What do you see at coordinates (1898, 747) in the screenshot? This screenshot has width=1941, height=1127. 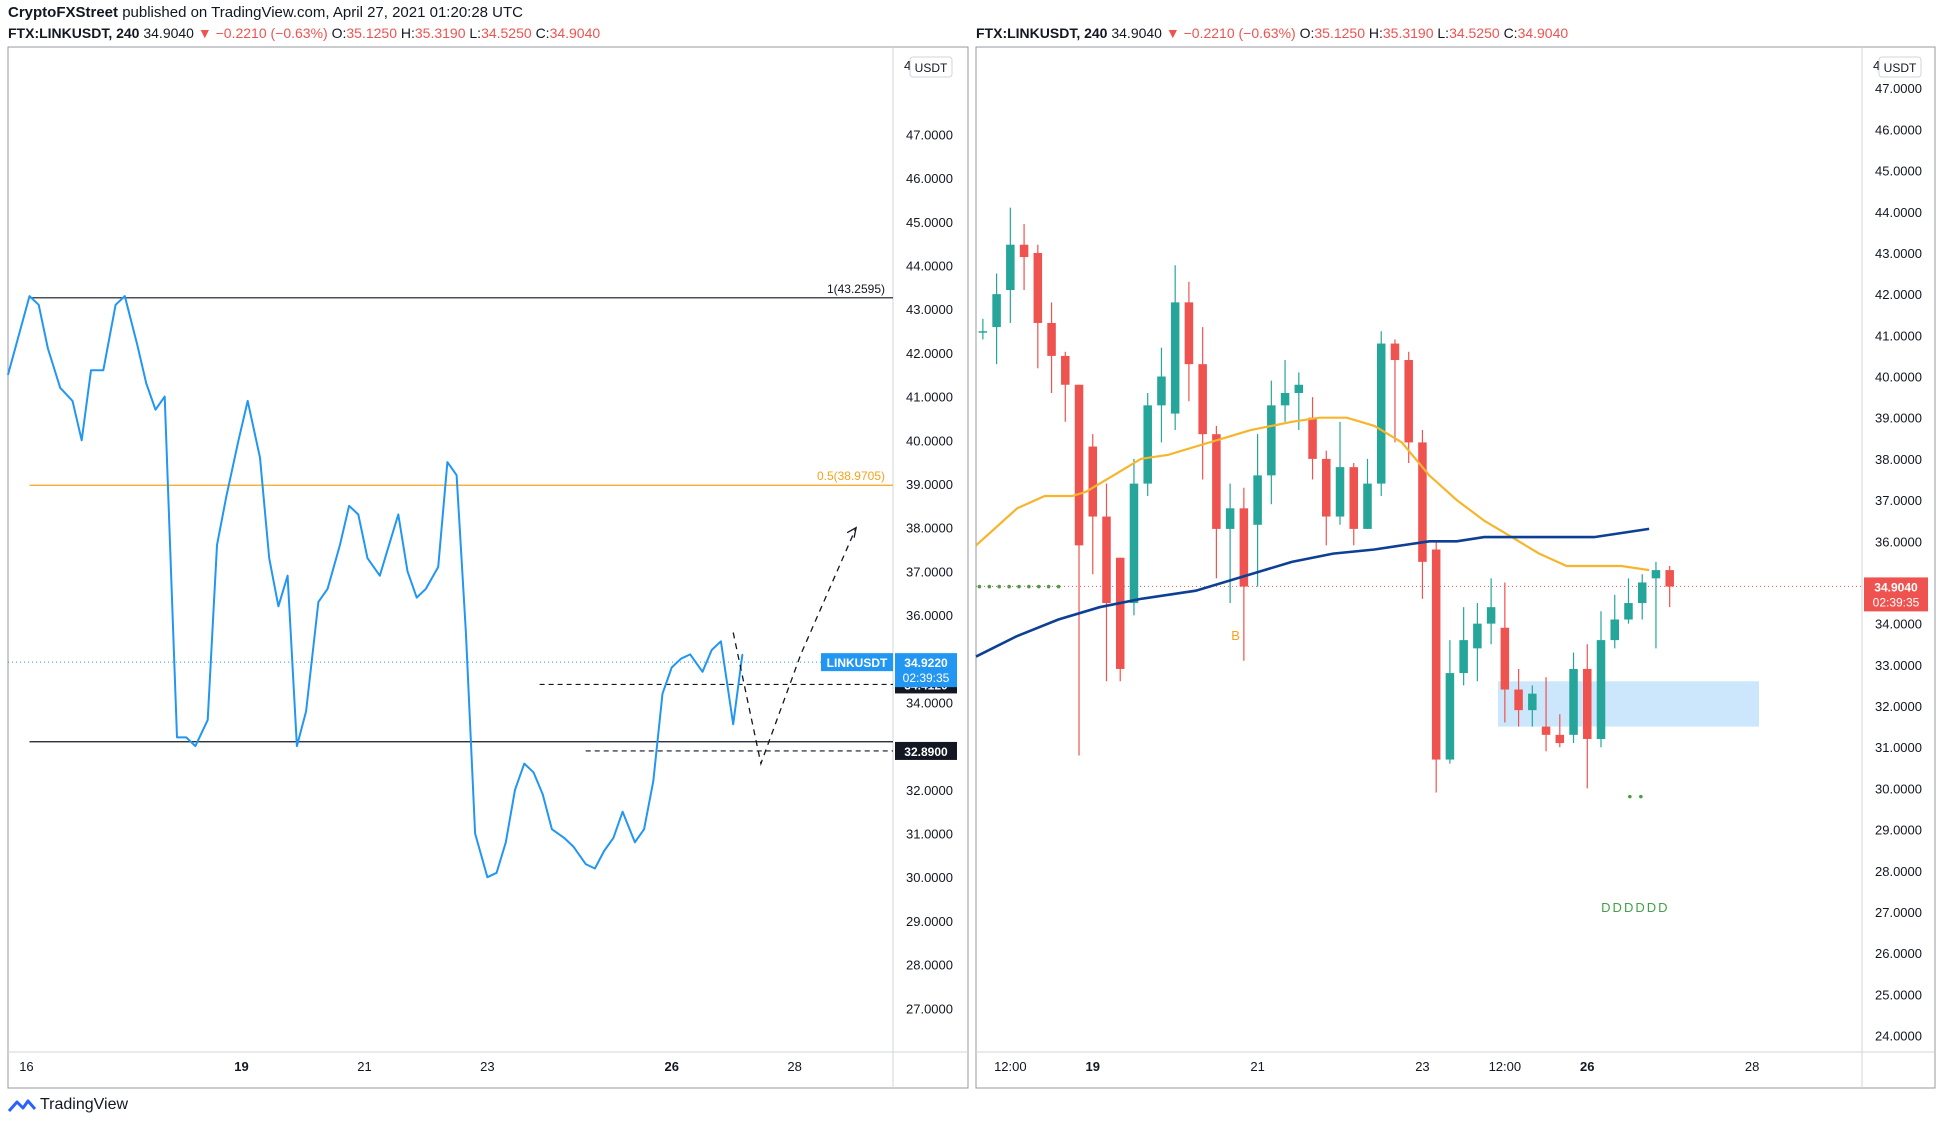 I see `y-tick-label: 31.0000` at bounding box center [1898, 747].